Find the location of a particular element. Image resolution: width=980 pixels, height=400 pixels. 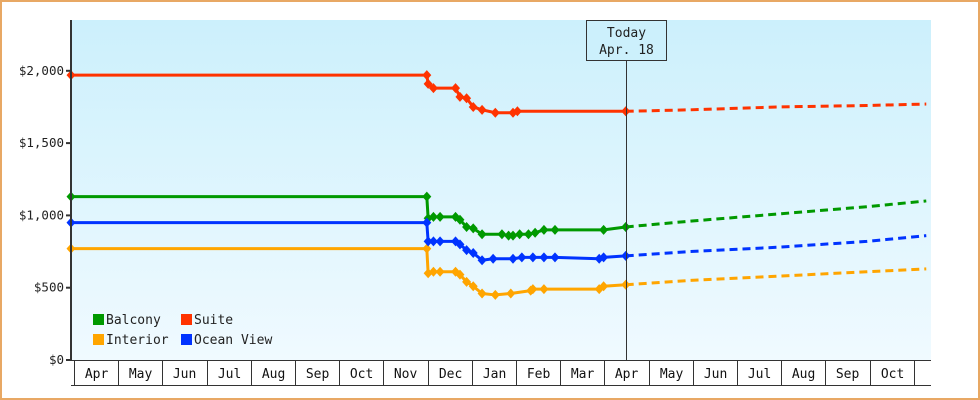

legend-item-balcony: Balcony is located at coordinates (127, 320).